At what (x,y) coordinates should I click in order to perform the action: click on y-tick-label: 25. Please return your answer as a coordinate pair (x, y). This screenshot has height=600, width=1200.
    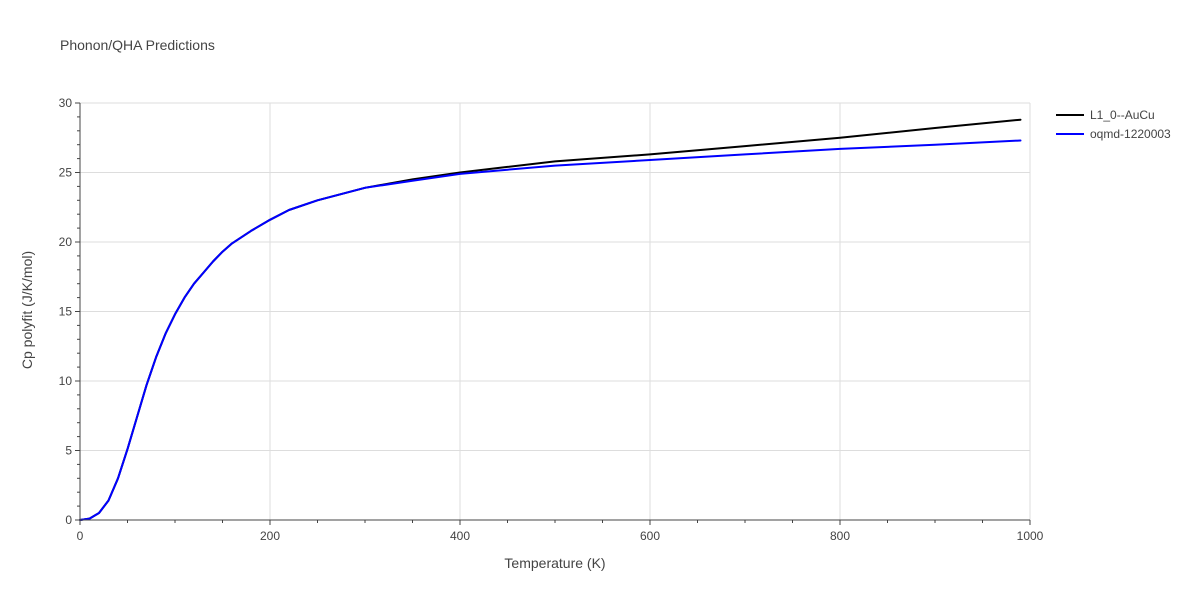
    Looking at the image, I should click on (66, 173).